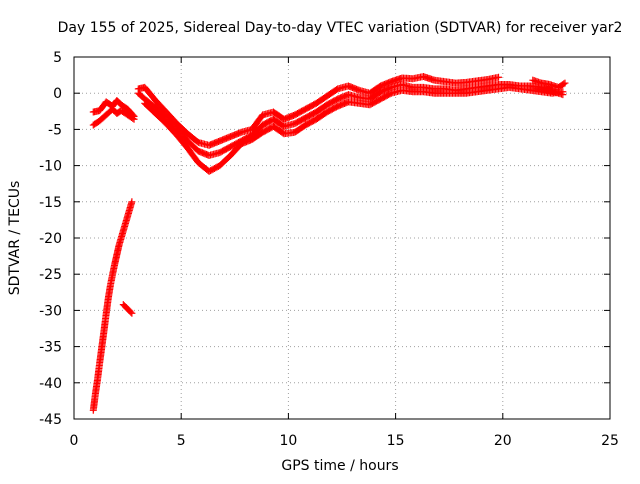  Describe the element at coordinates (74, 441) in the screenshot. I see `x-tick-label: 0` at that location.